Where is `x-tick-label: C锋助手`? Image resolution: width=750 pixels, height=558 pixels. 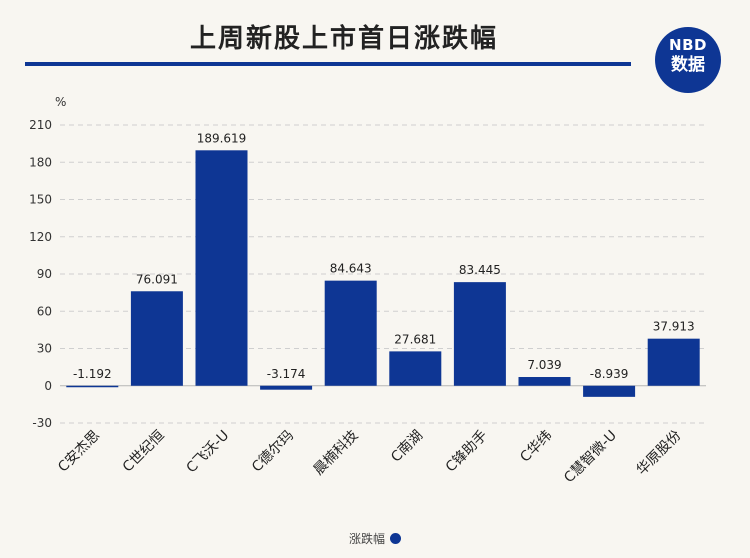
x-tick-label: C锋助手 is located at coordinates (467, 452).